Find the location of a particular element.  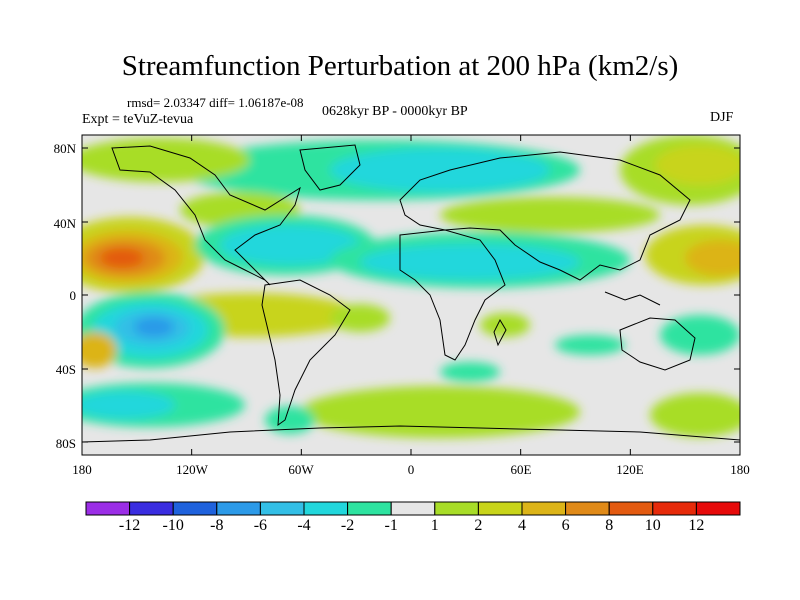

lon-label-180w: 180 is located at coordinates (82, 469).